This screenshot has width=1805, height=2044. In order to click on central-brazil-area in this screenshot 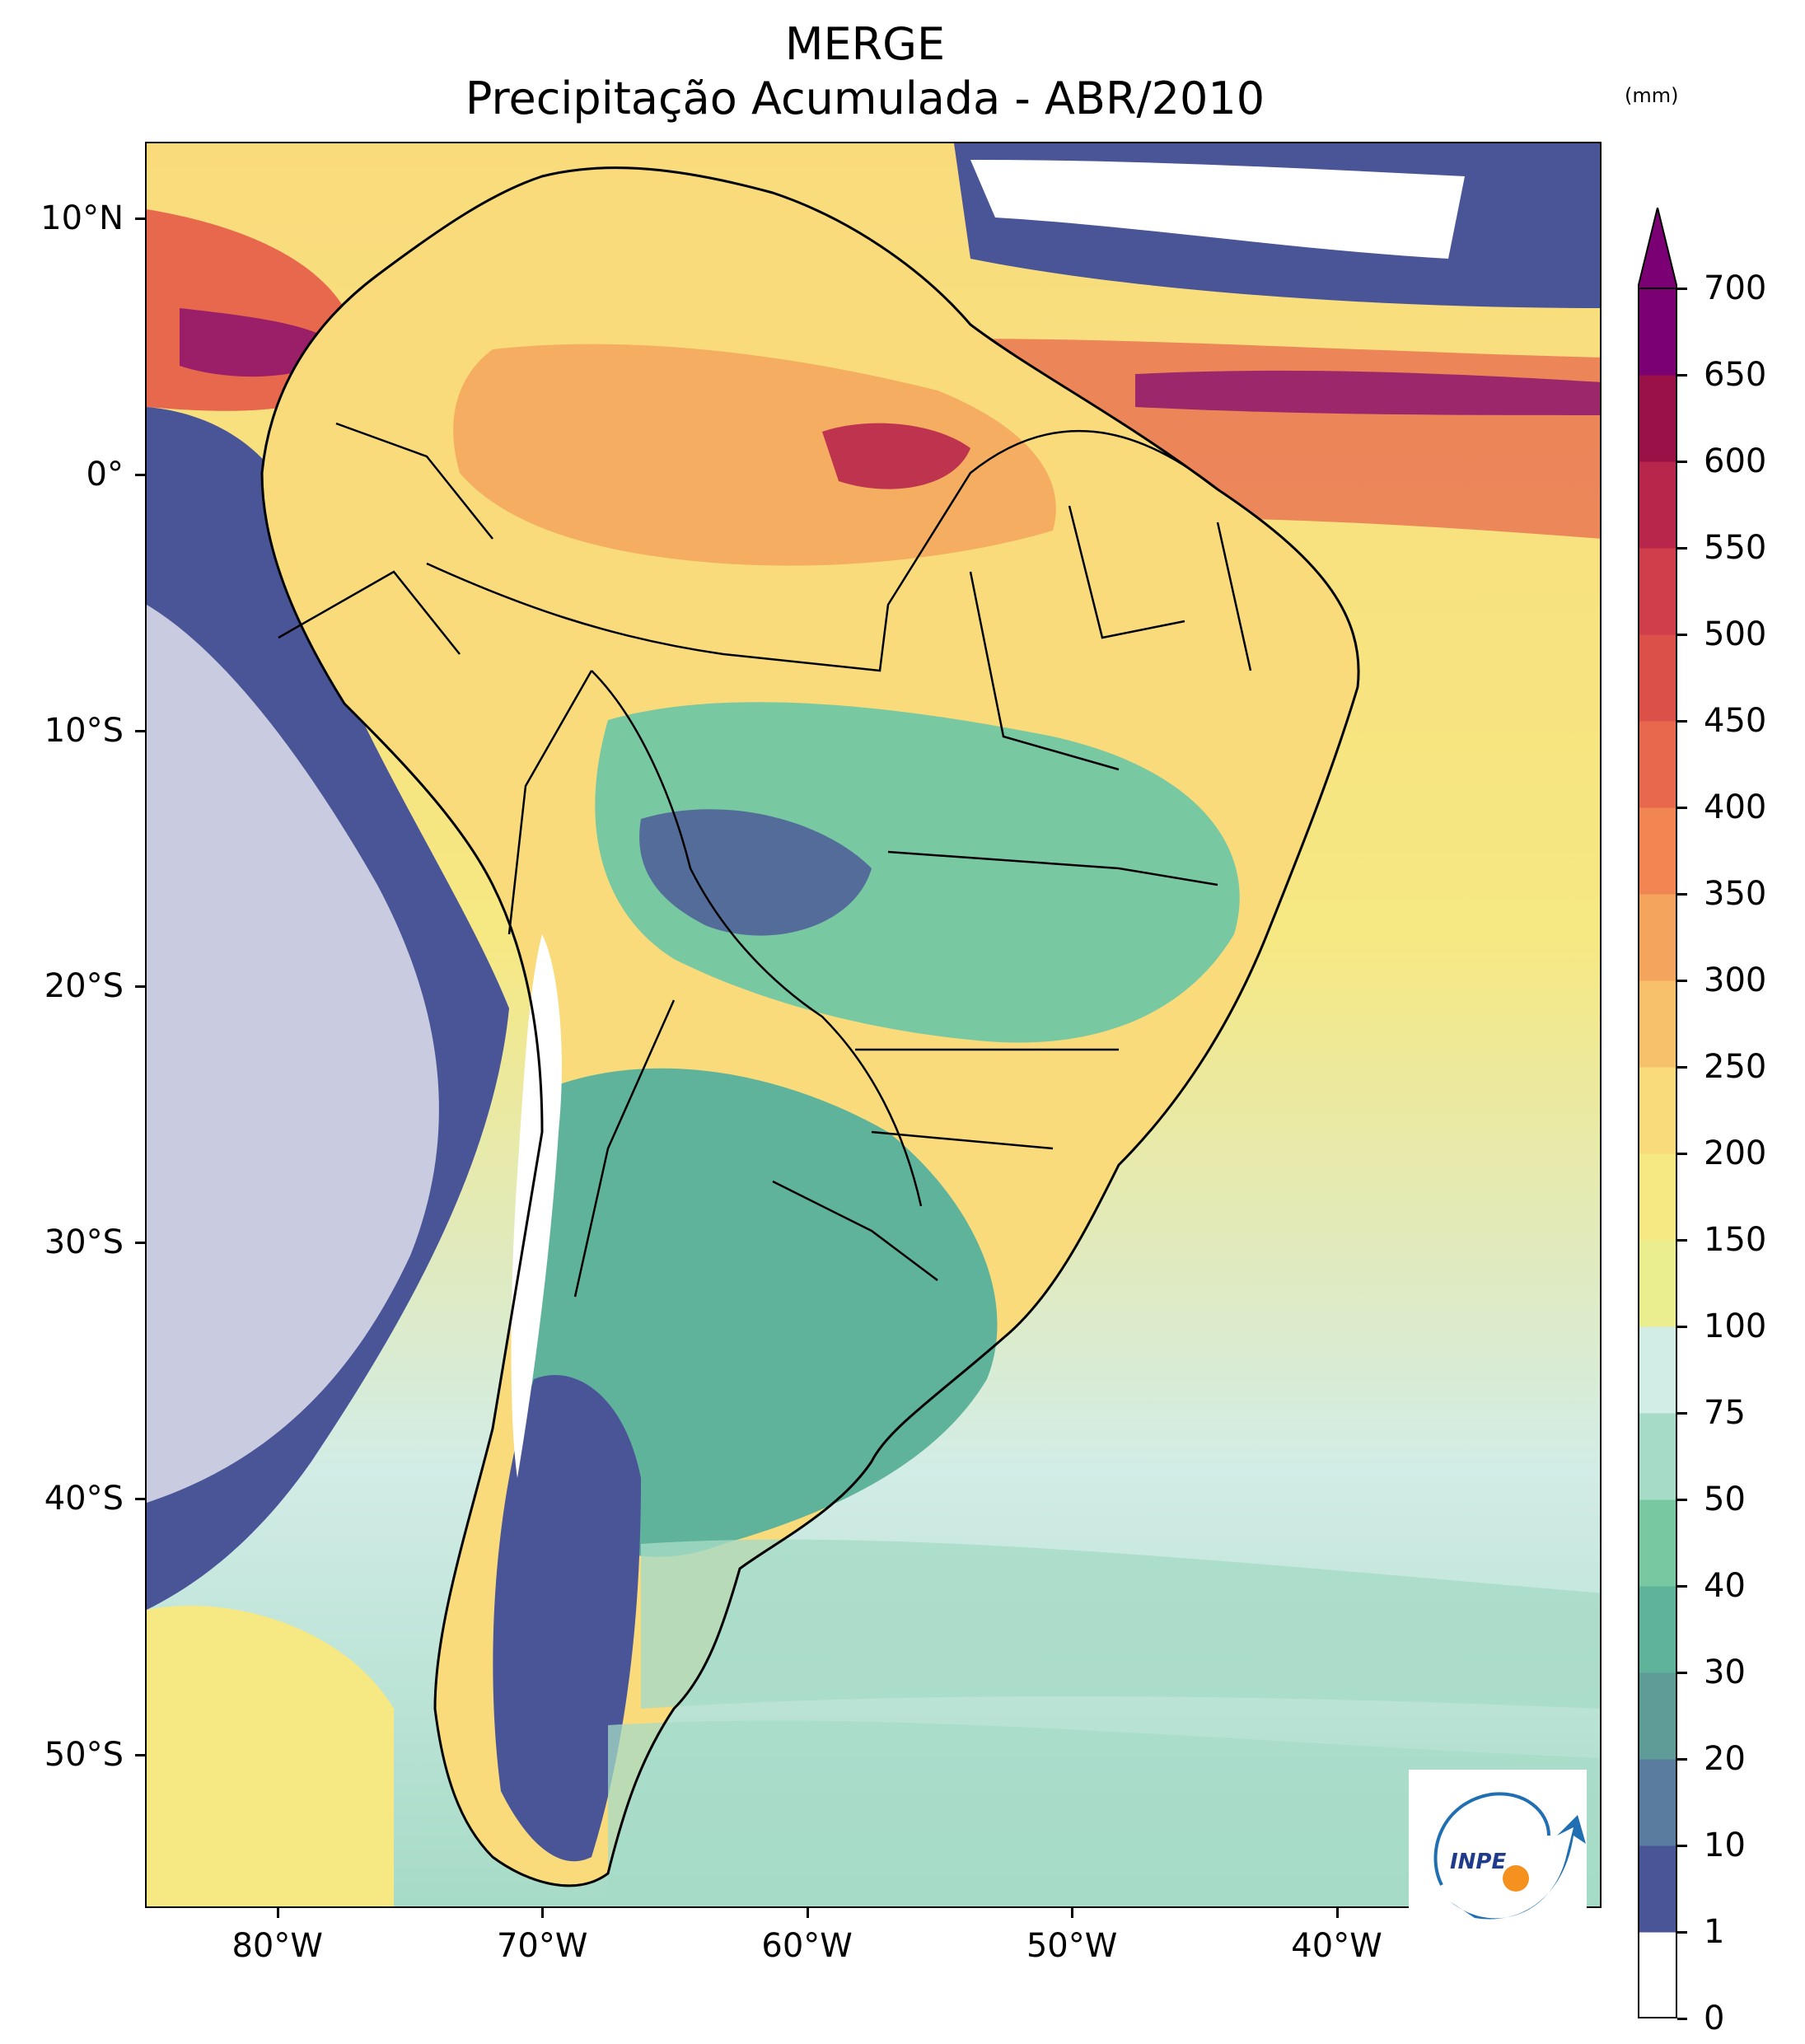, I will do `click(917, 872)`.